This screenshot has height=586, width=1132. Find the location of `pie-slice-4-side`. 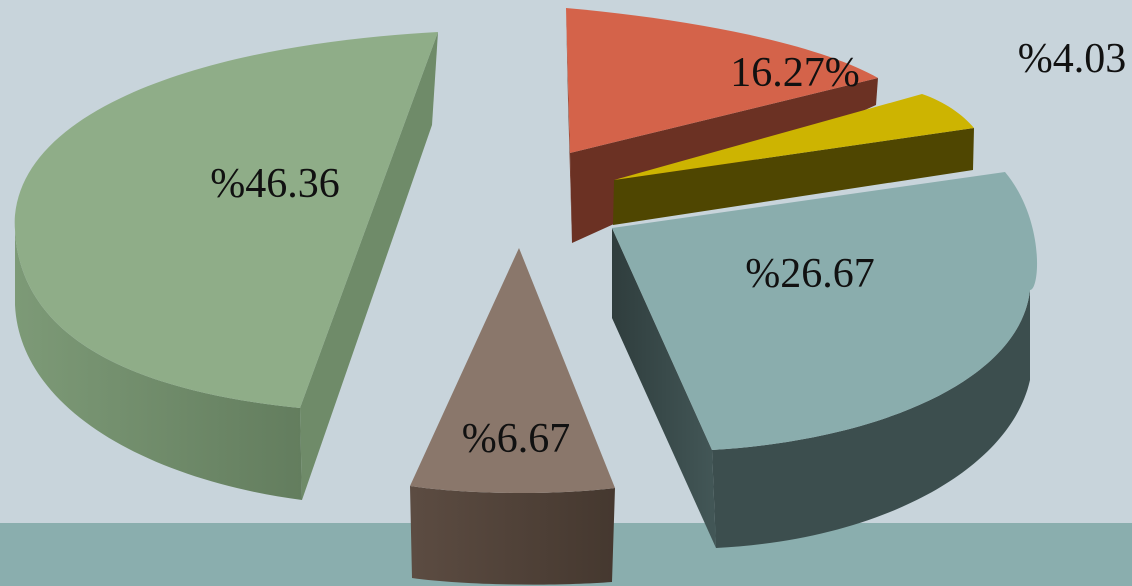

pie-slice-4-side is located at coordinates (664, 388).